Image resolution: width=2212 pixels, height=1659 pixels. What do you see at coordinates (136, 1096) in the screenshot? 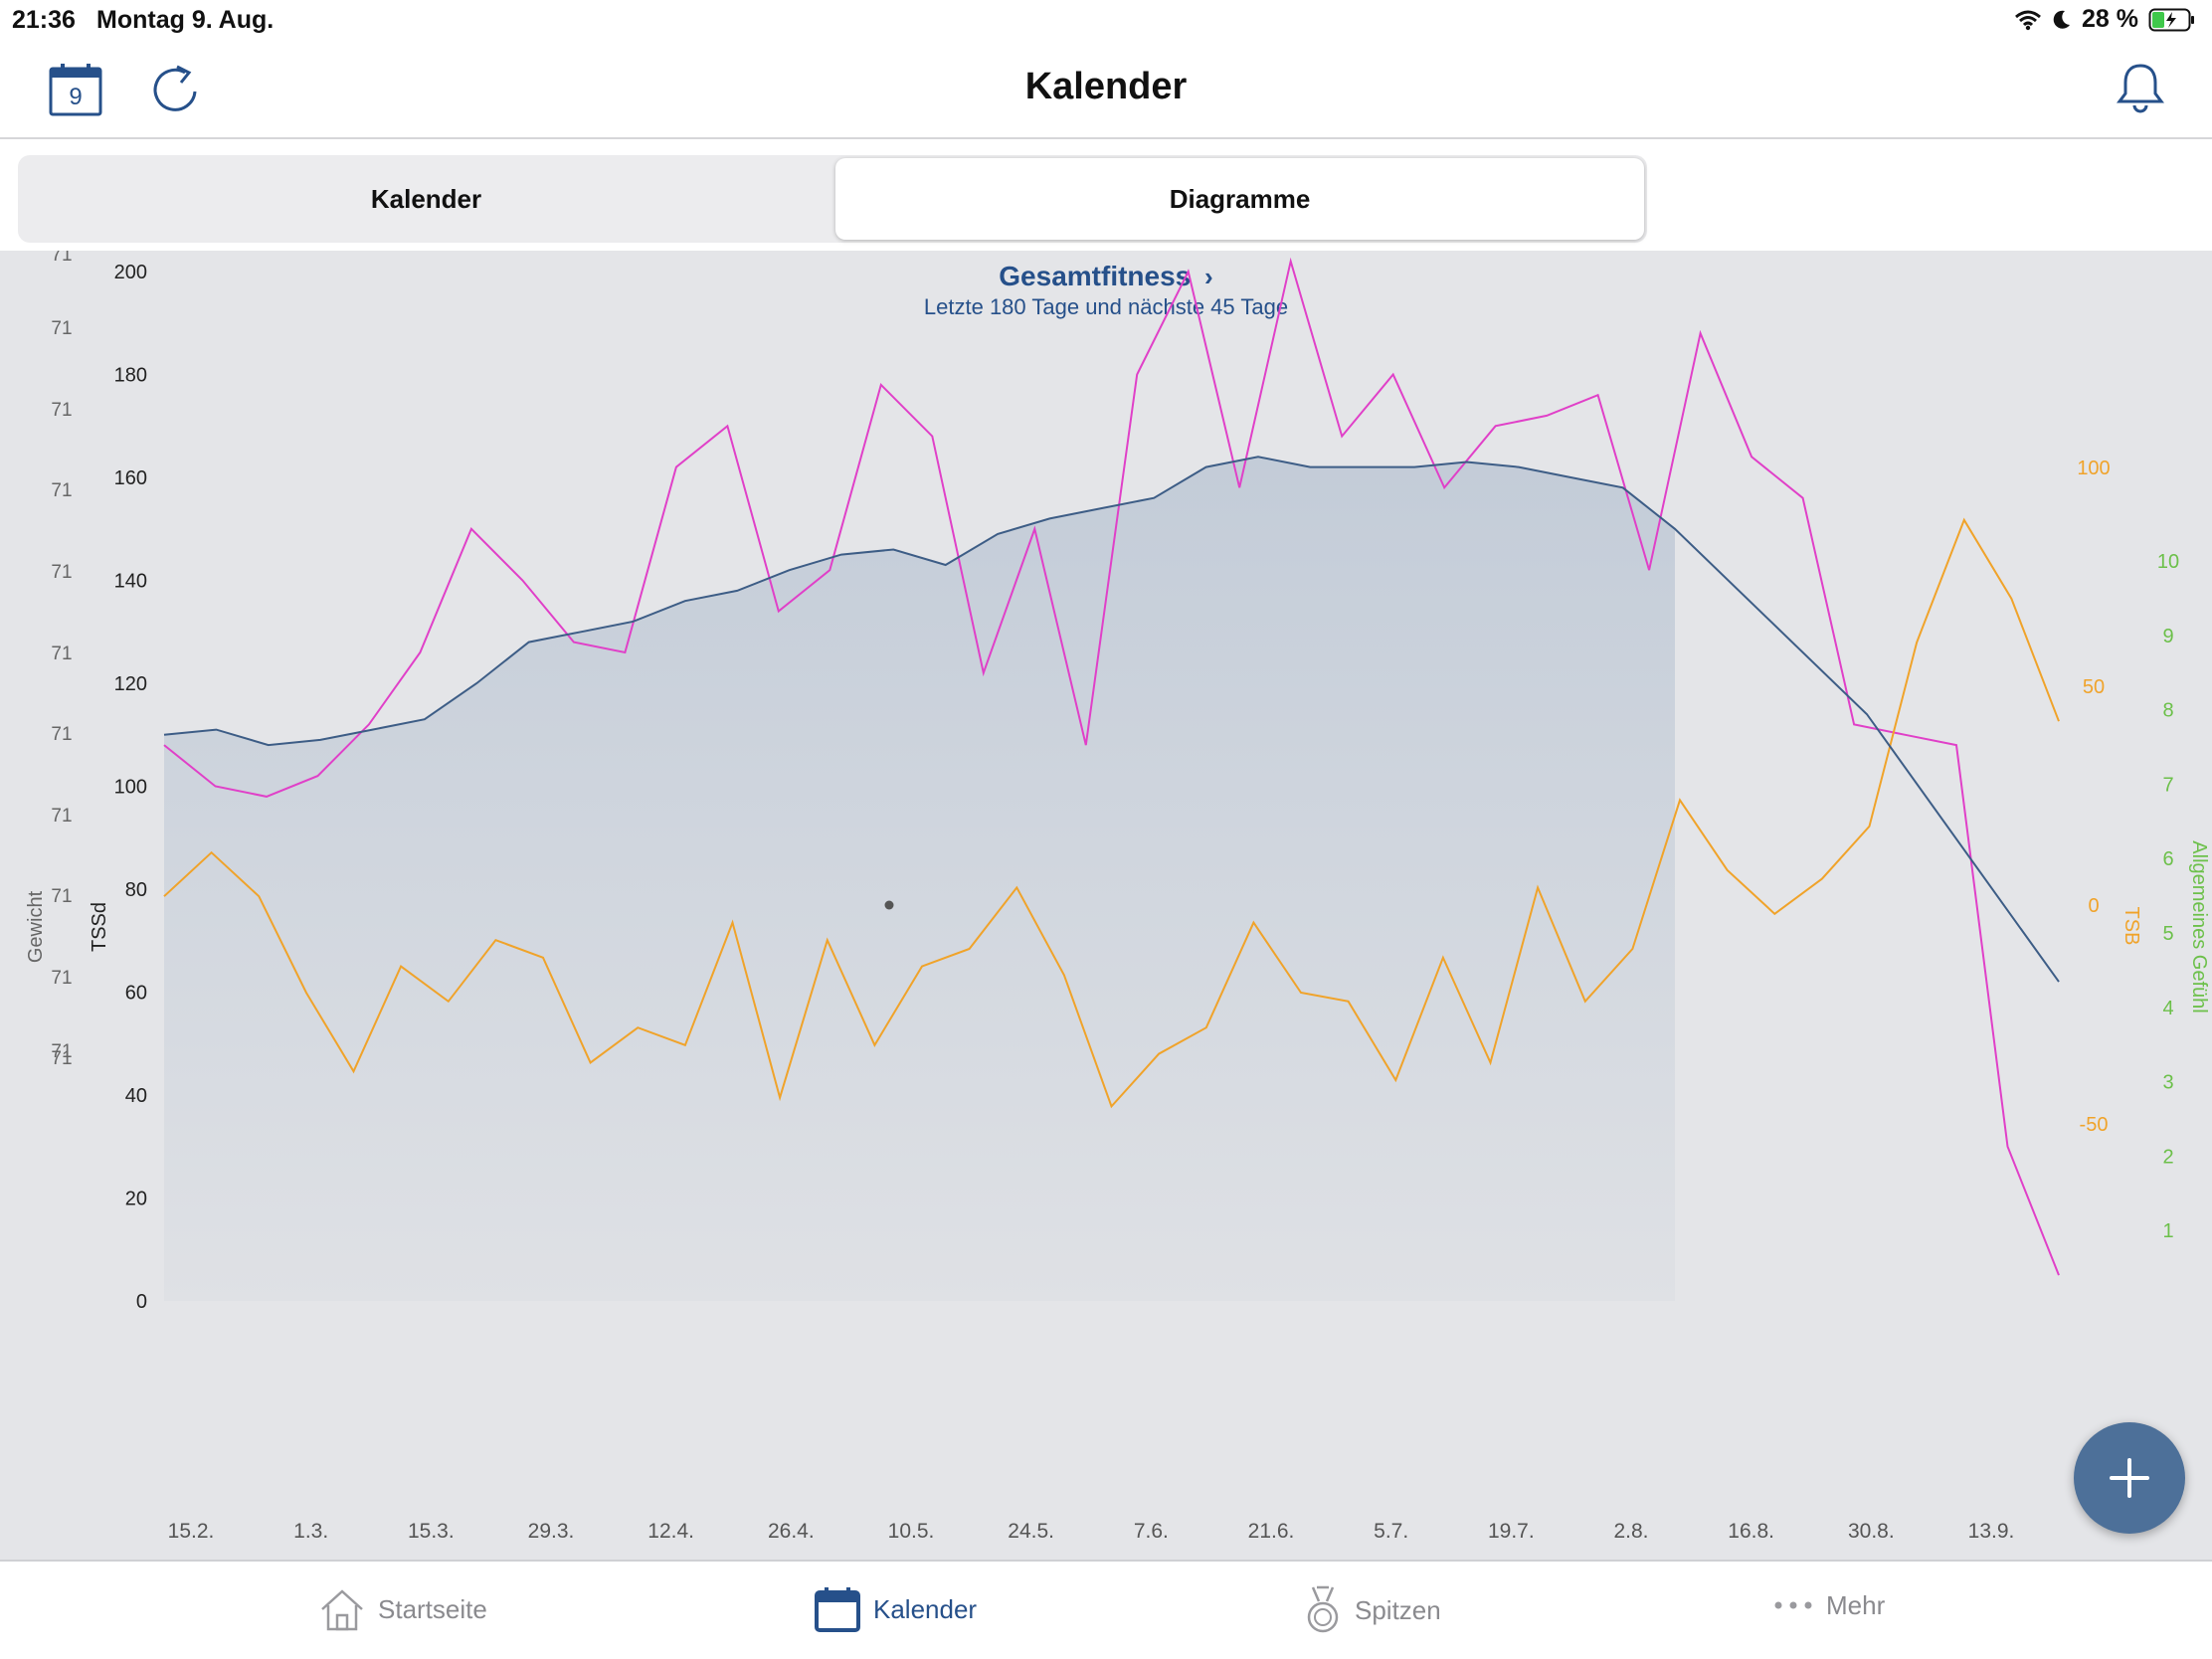
I see `tssd-tick-label: 40` at bounding box center [136, 1096].